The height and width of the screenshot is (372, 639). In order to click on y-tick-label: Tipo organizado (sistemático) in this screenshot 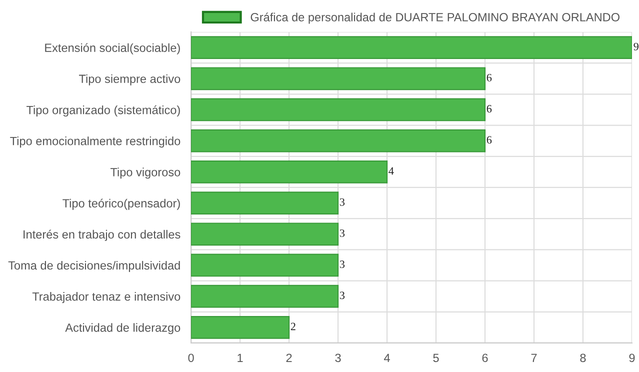, I will do `click(103, 111)`.